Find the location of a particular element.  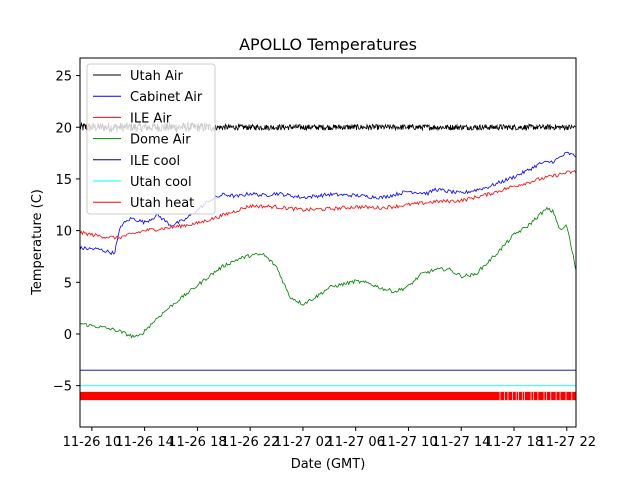

series-utah-heat is located at coordinates (328, 396).